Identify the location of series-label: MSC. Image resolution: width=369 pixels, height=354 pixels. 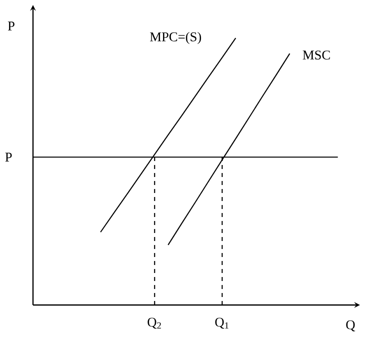
(316, 55).